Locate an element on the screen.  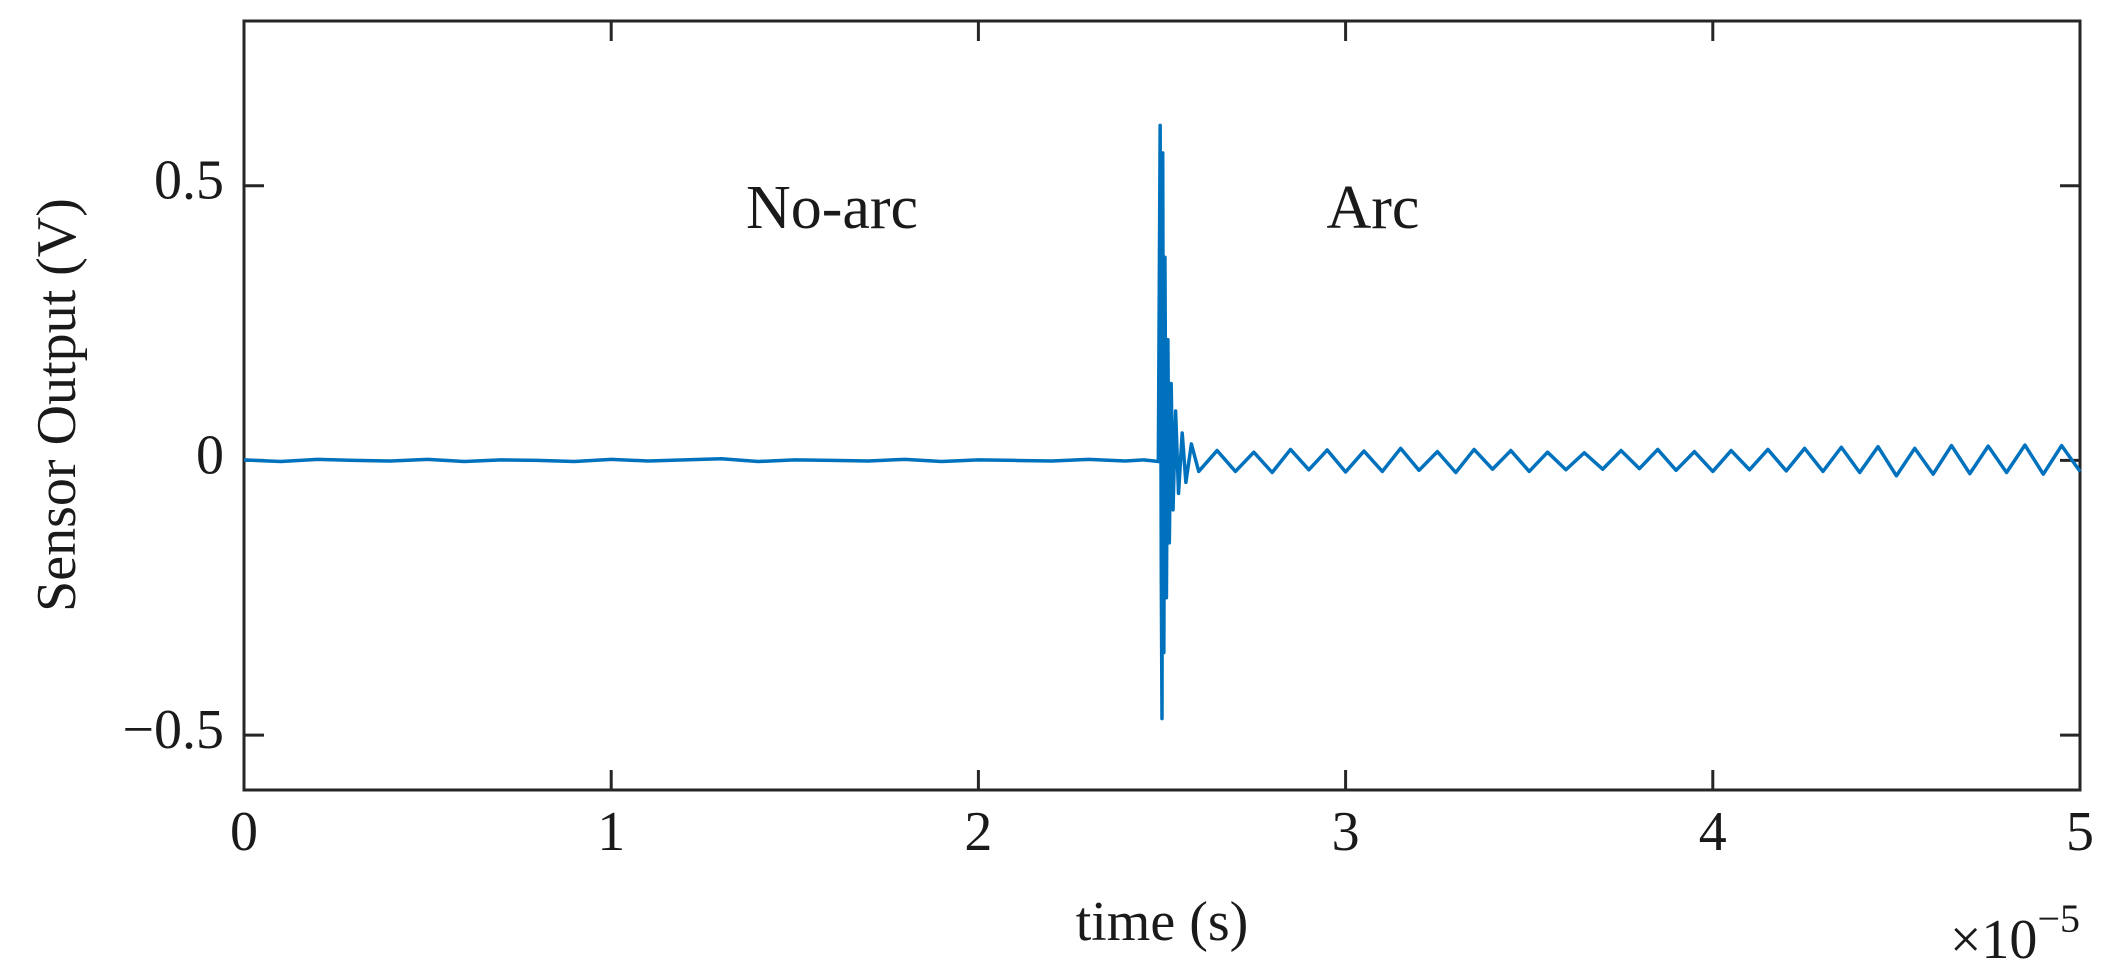
annotation: No-arc is located at coordinates (832, 208).